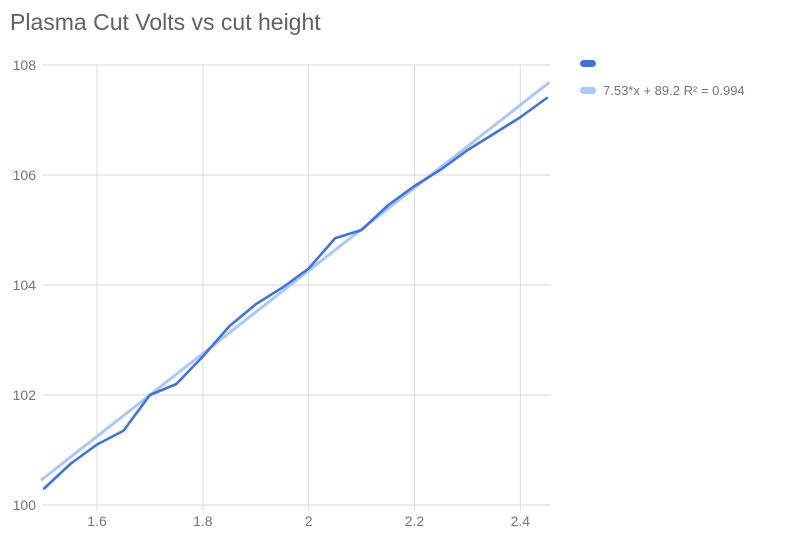 This screenshot has width=787, height=543. I want to click on y-tick-label: 108, so click(25, 65).